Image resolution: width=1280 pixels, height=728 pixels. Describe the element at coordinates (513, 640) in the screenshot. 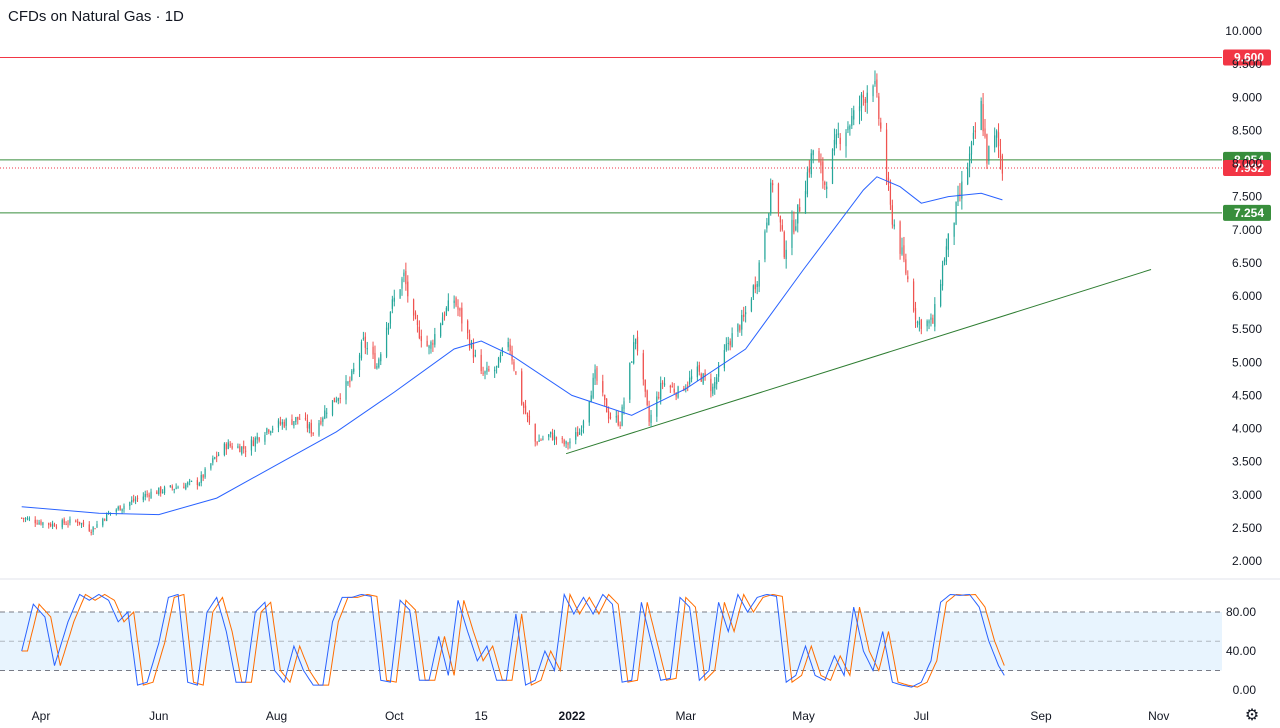

I see `stochastic-k-line` at that location.